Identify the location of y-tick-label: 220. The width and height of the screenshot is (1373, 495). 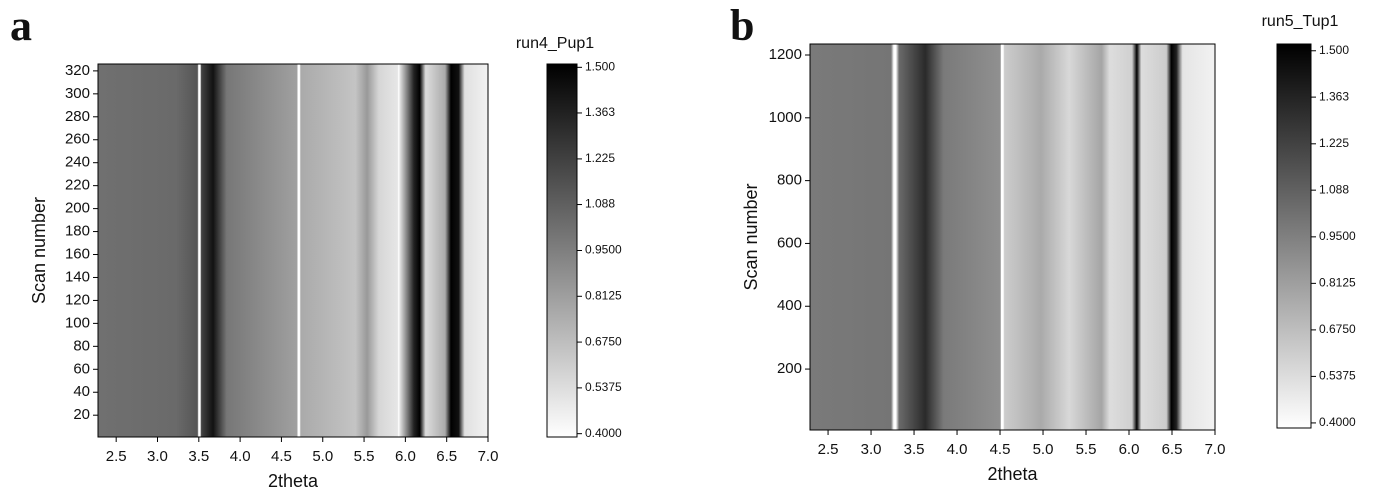
(77, 185).